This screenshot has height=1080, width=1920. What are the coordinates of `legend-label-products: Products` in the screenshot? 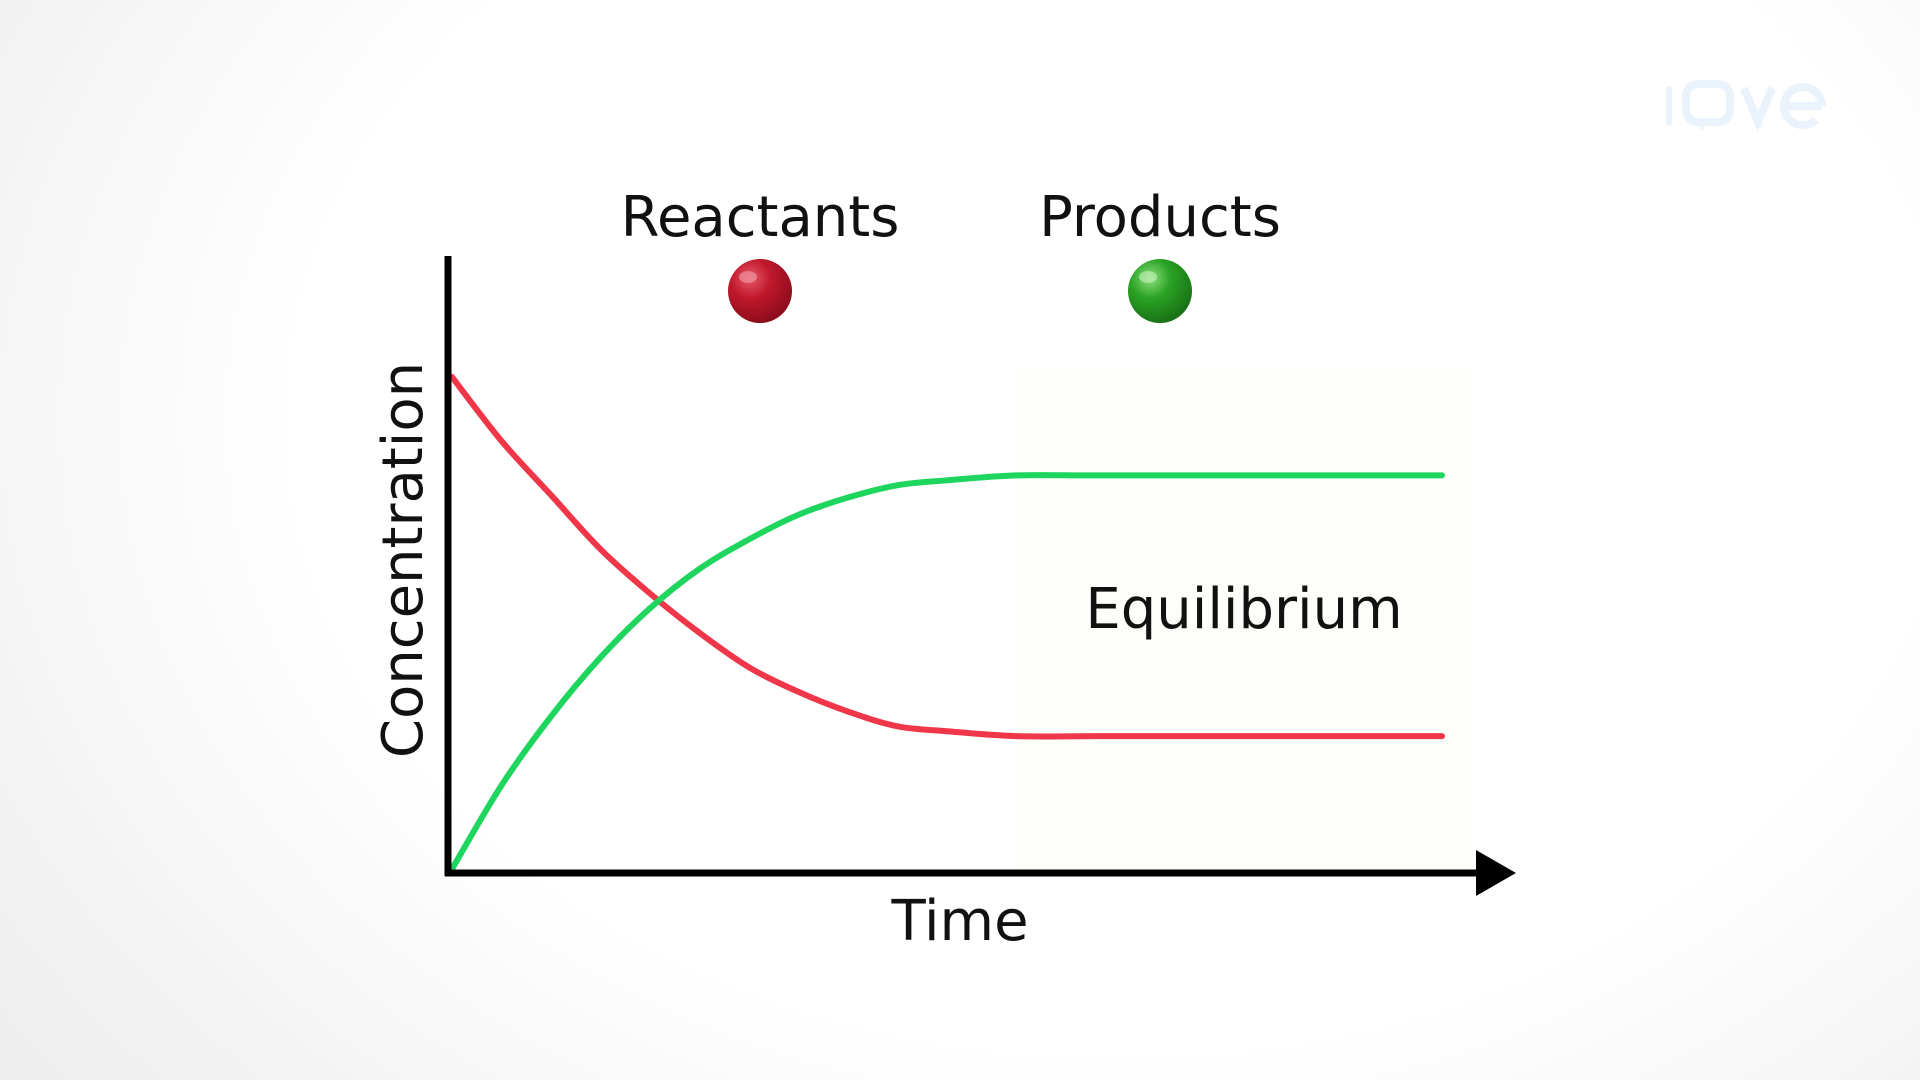 It's located at (1160, 217).